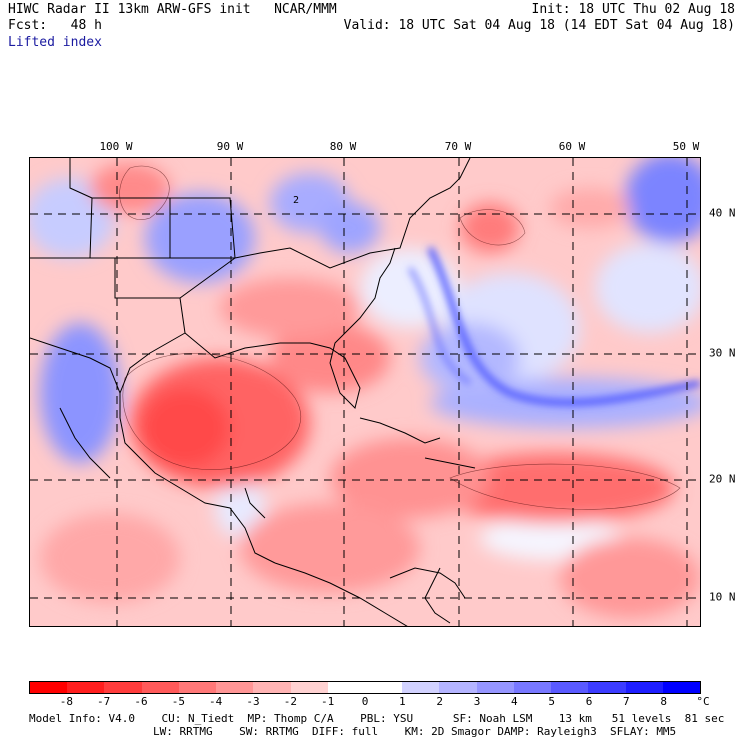 The height and width of the screenshot is (740, 740). Describe the element at coordinates (230, 146) in the screenshot. I see `lon-label-90w: 90 W` at that location.